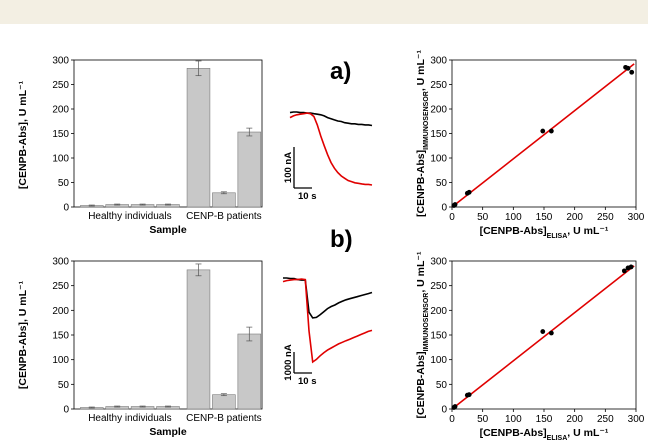 This screenshot has width=648, height=443. I want to click on x-tick-label: 300, so click(636, 419).